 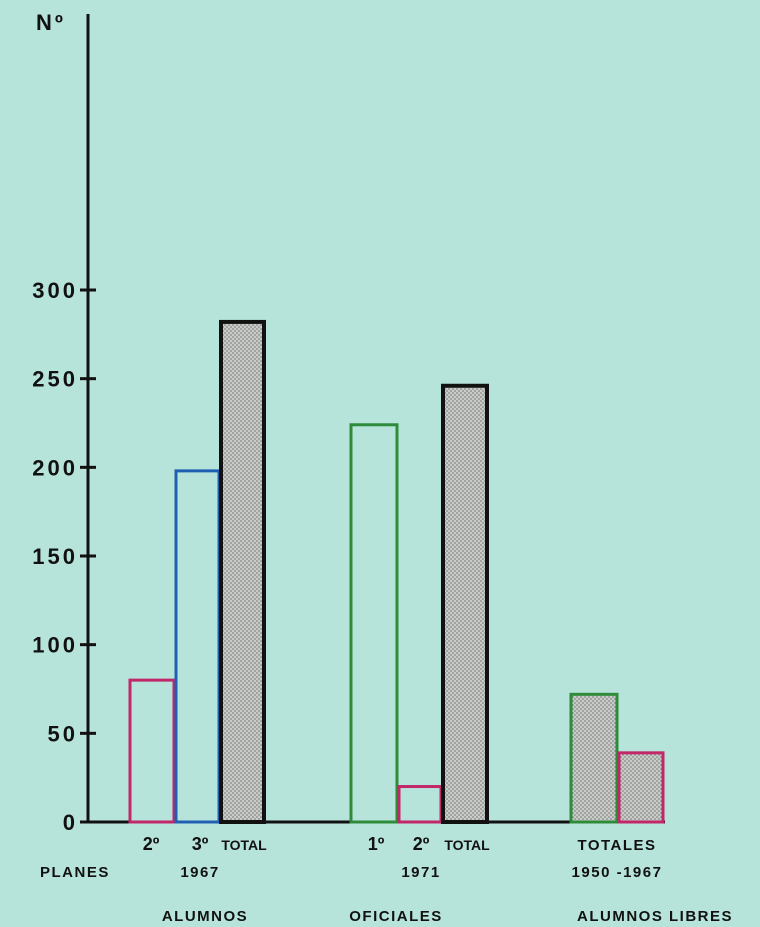 What do you see at coordinates (421, 844) in the screenshot?
I see `bar-label-g2-2: 2º` at bounding box center [421, 844].